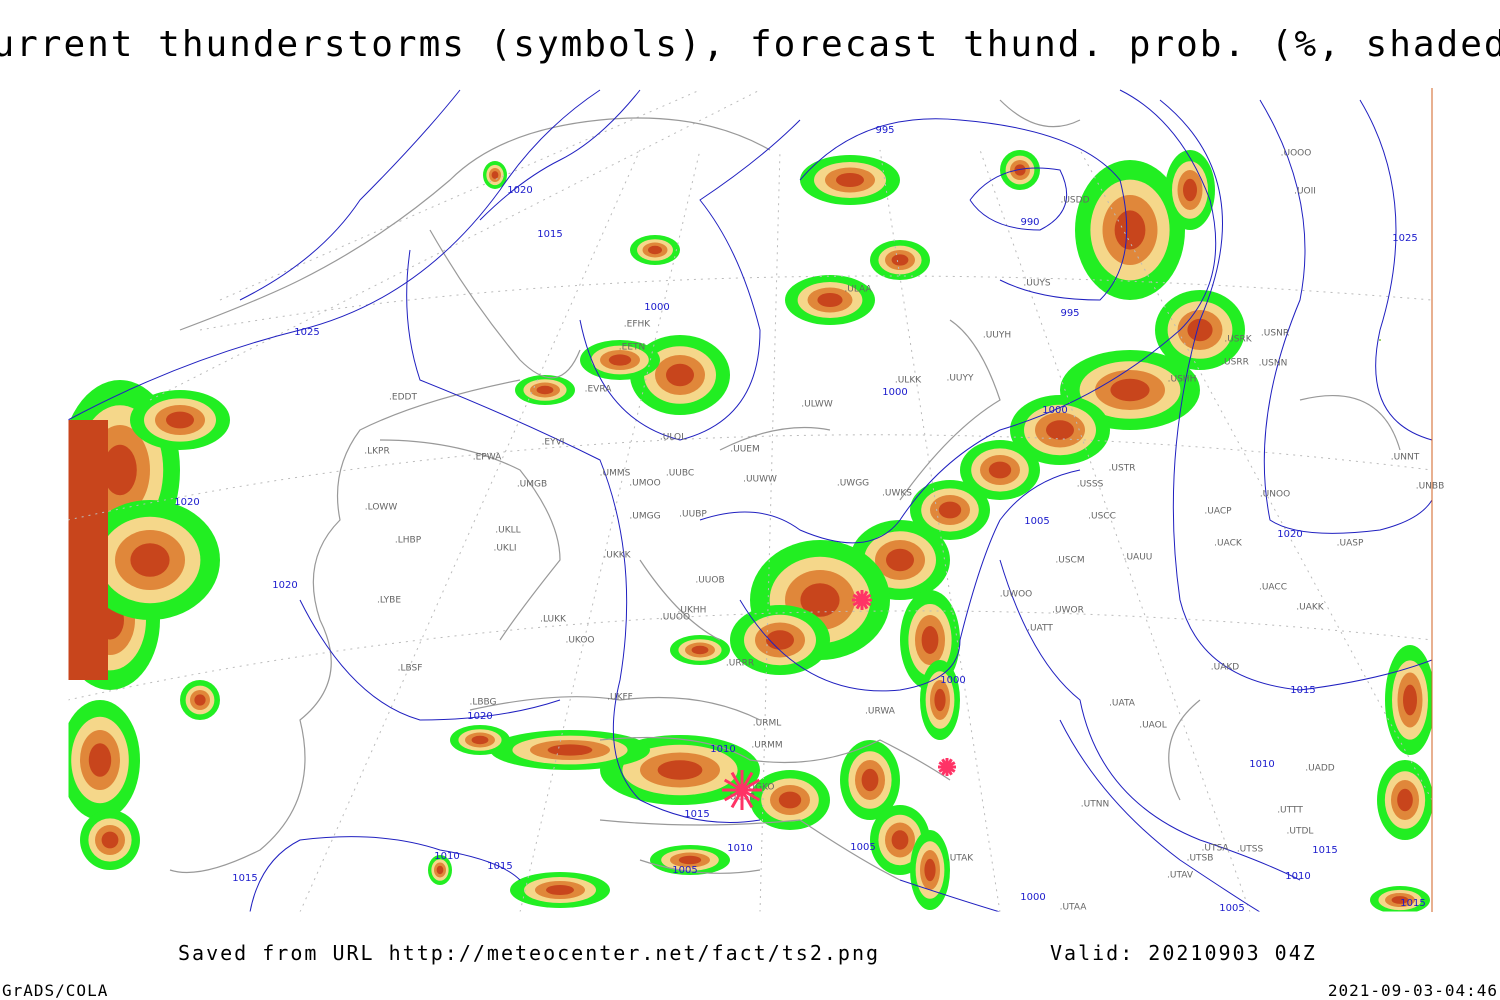 The height and width of the screenshot is (1000, 1500). Describe the element at coordinates (1250, 850) in the screenshot. I see `station-label: .UTSS` at that location.